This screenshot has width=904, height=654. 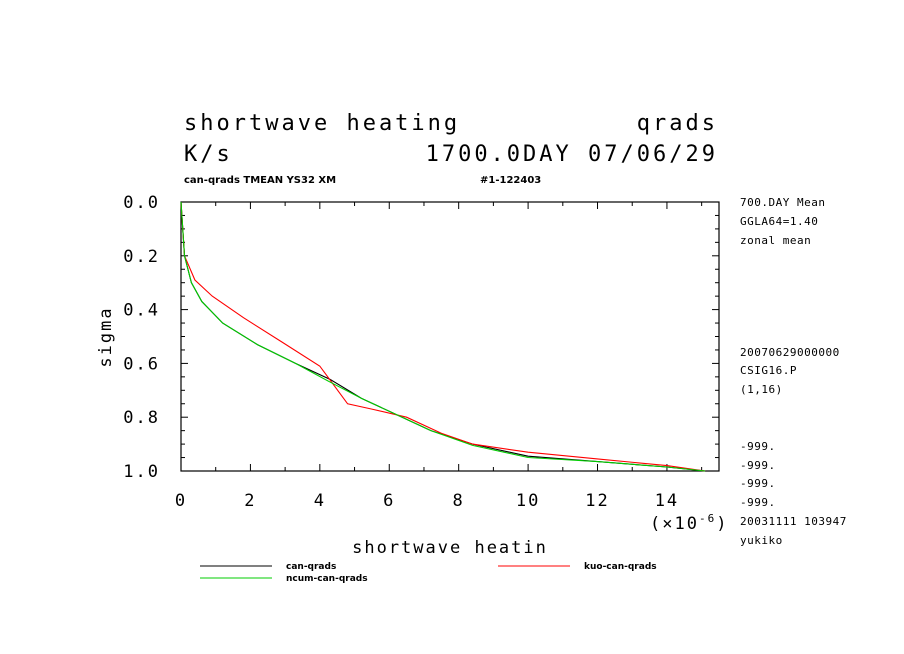 I want to click on x-multiplier: (×10-6), so click(x=689, y=523).